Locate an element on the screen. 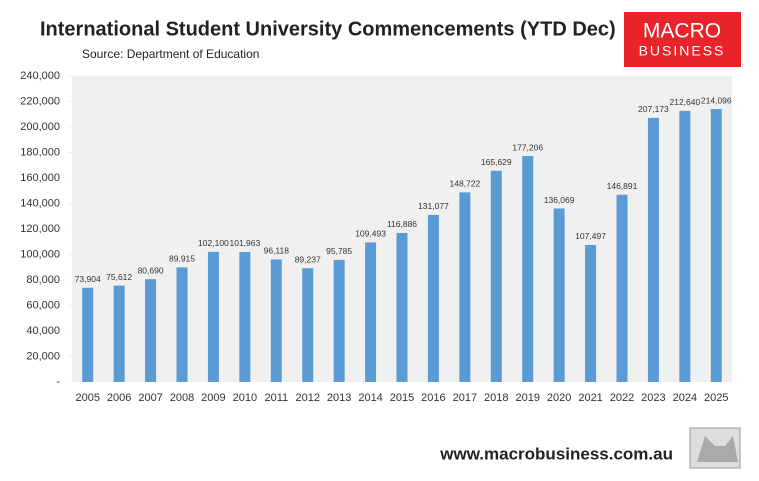 The image size is (759, 481). value-label: 214,096 is located at coordinates (716, 100).